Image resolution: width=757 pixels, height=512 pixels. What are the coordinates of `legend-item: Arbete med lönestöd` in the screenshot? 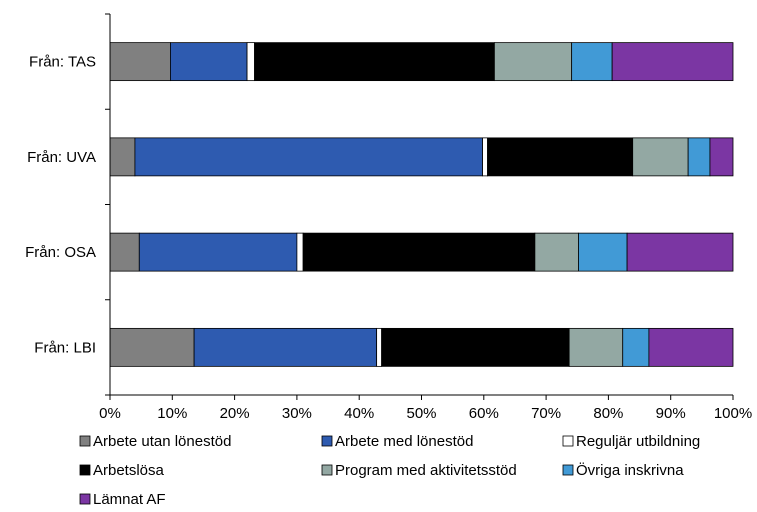 It's located at (397, 441).